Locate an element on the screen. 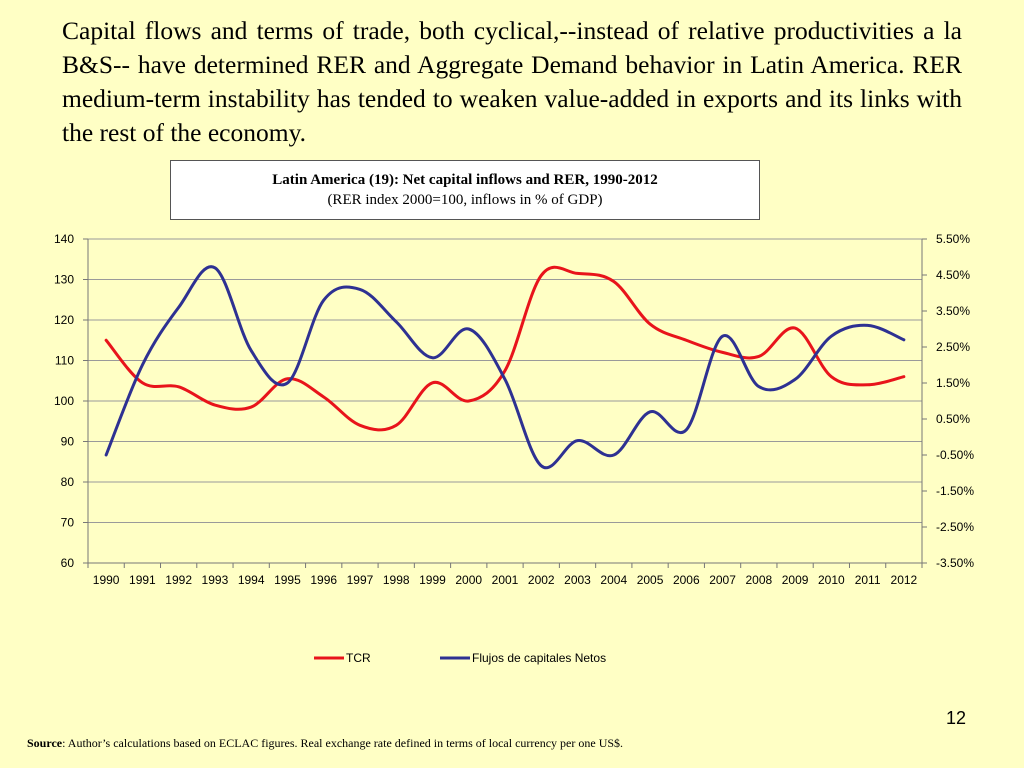 The height and width of the screenshot is (768, 1024). source-label: Source is located at coordinates (45, 743).